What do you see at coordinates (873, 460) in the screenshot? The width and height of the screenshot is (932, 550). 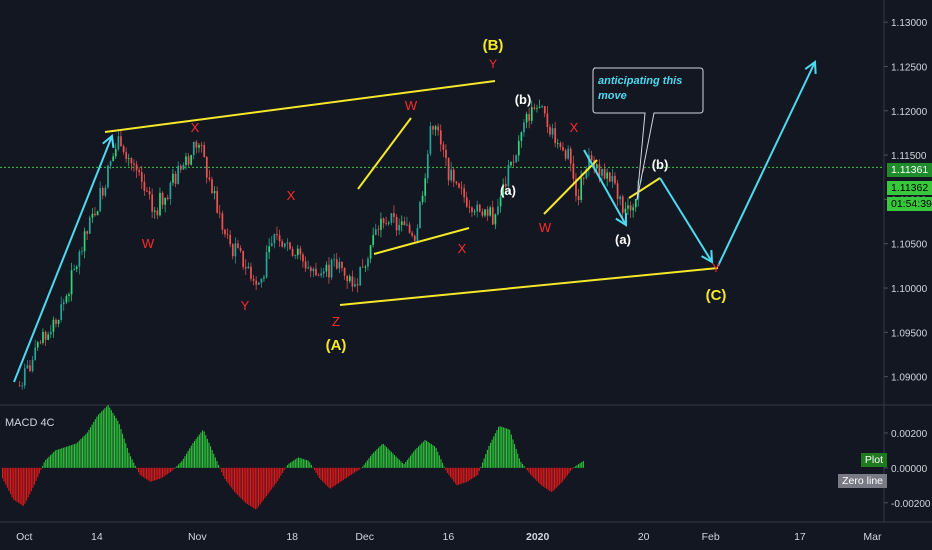 I see `macd-plot-legend: Plot` at bounding box center [873, 460].